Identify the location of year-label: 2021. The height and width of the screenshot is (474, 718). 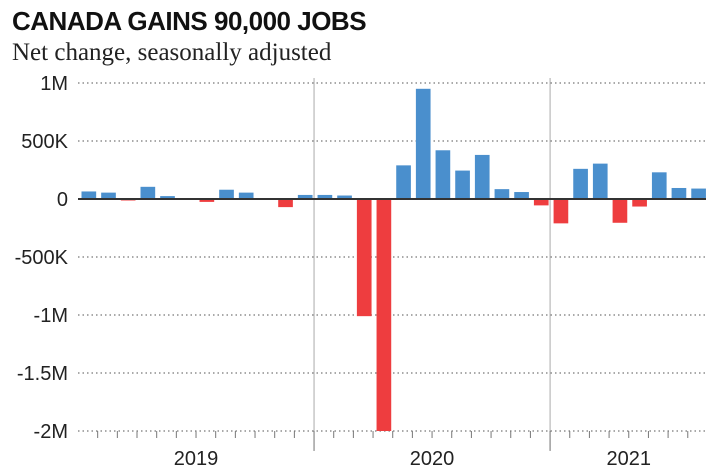
(629, 459).